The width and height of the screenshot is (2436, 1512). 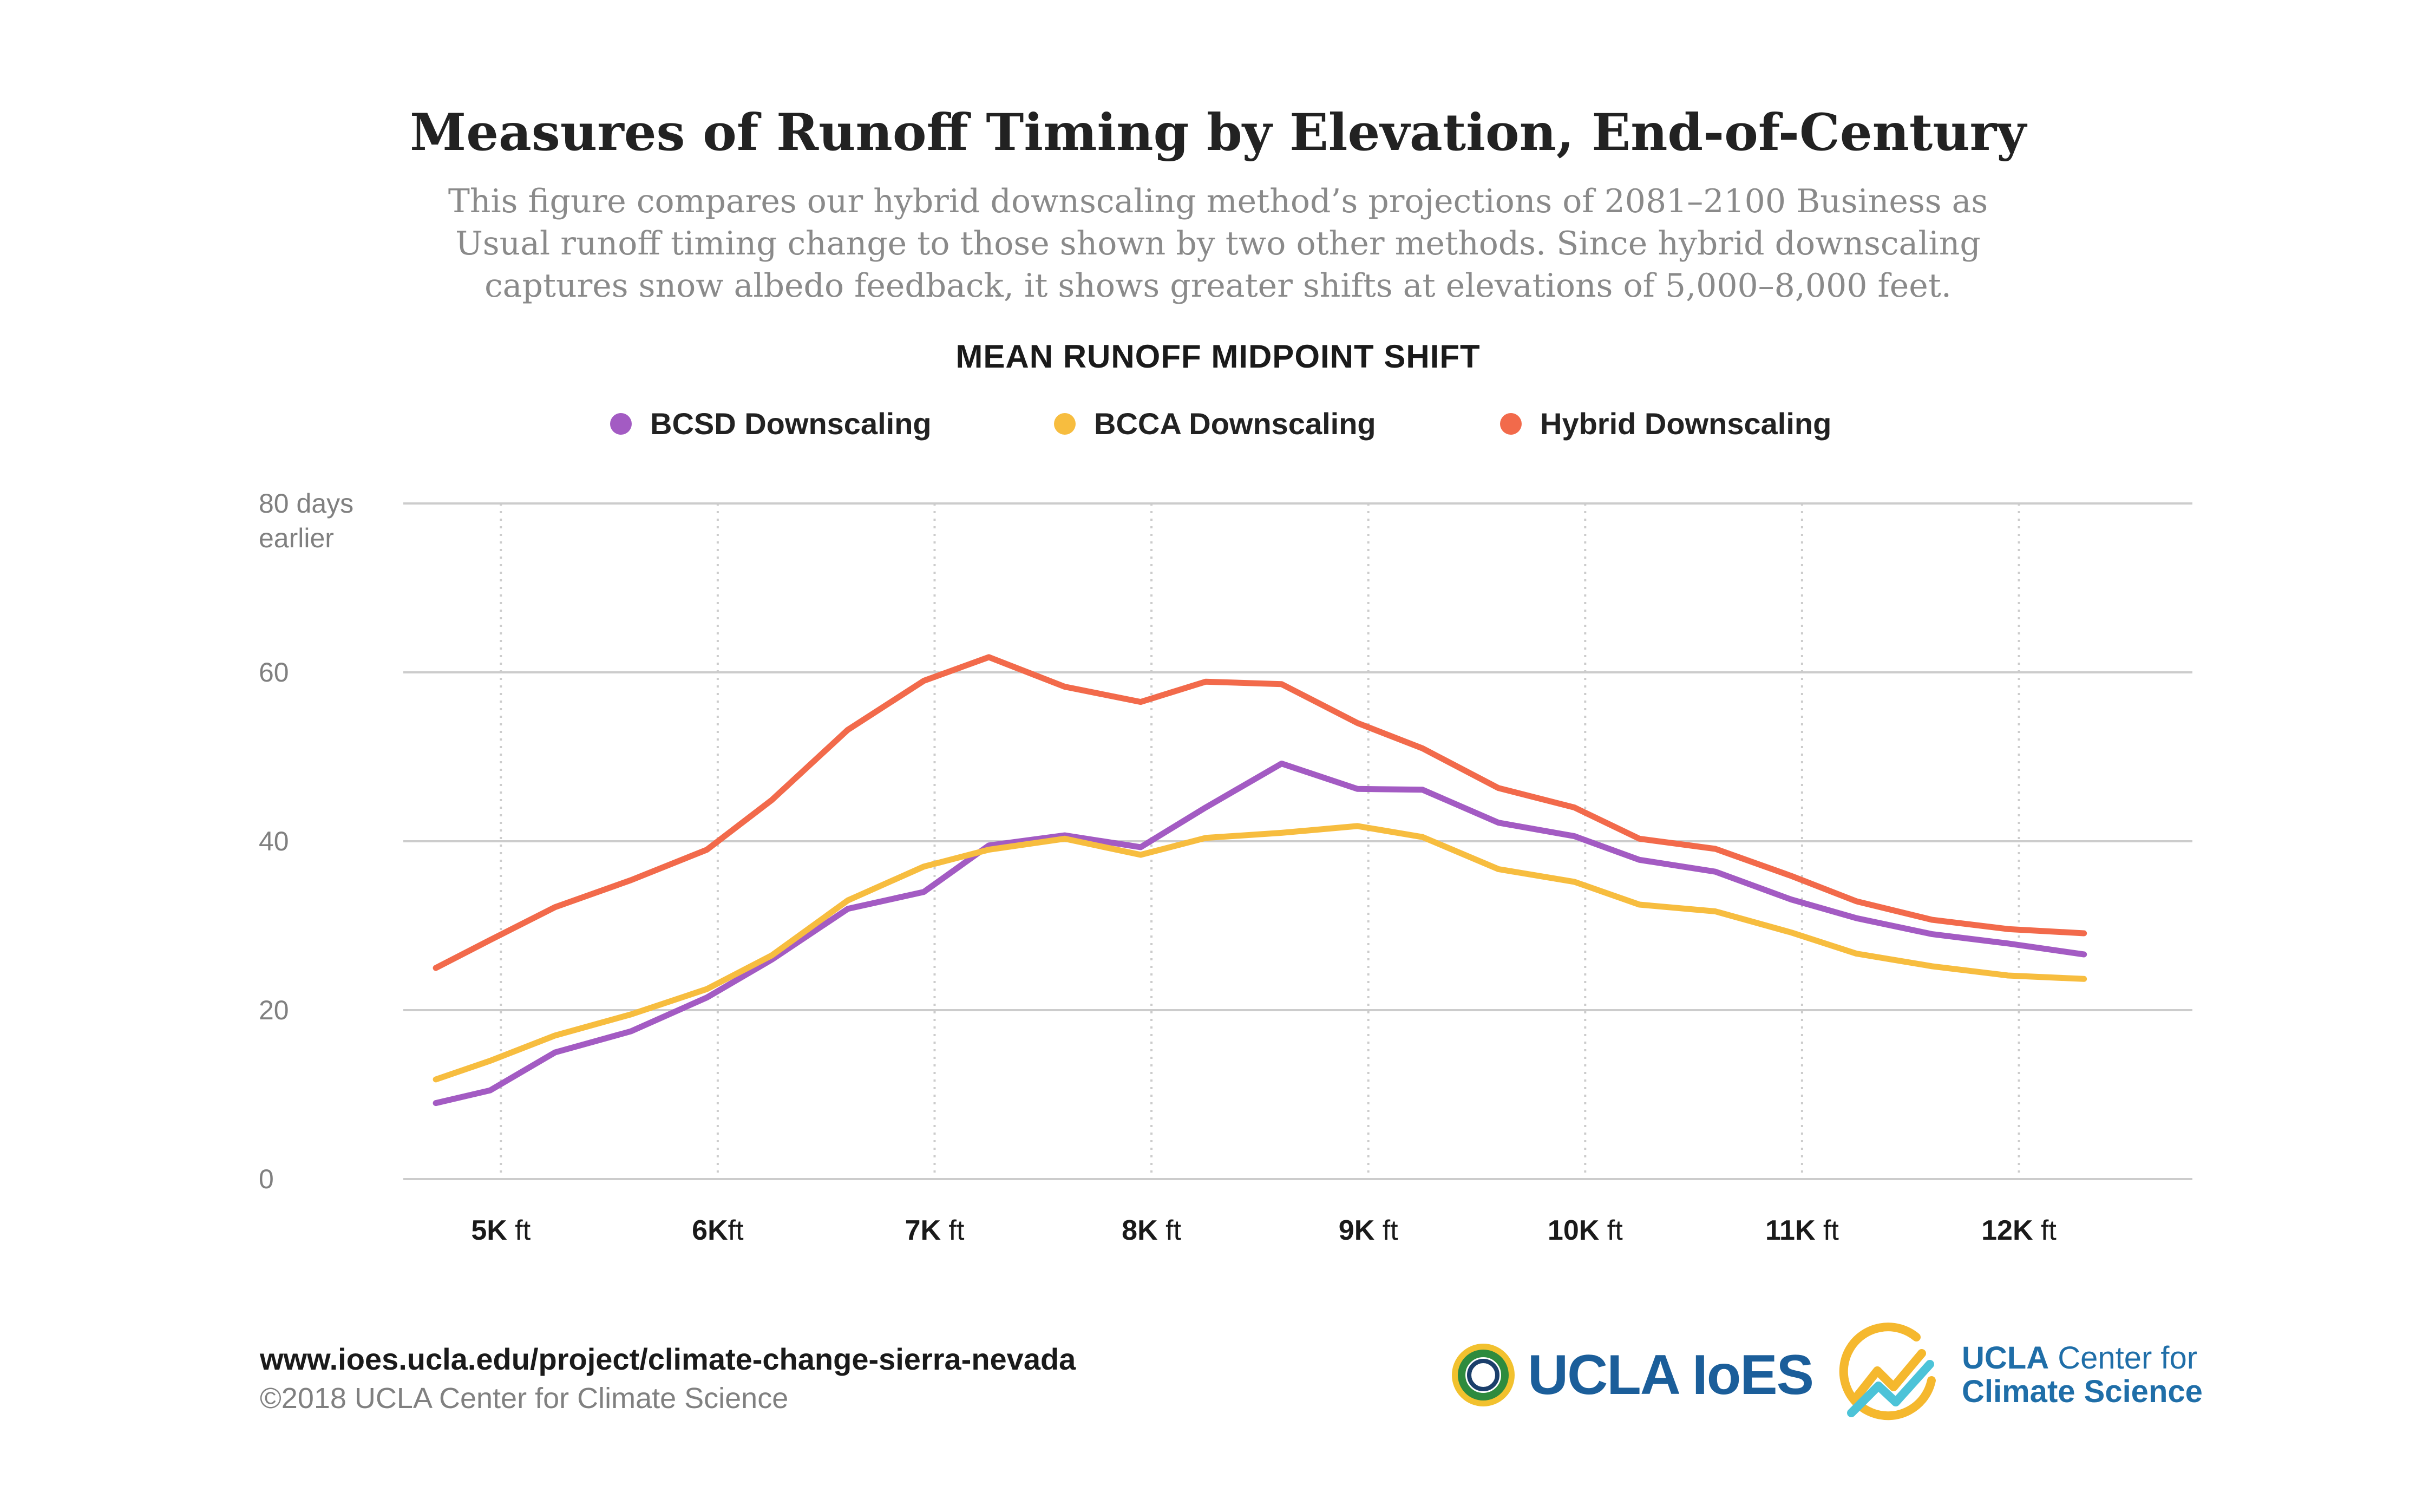 What do you see at coordinates (935, 1230) in the screenshot?
I see `x-tick-label: 7K ft` at bounding box center [935, 1230].